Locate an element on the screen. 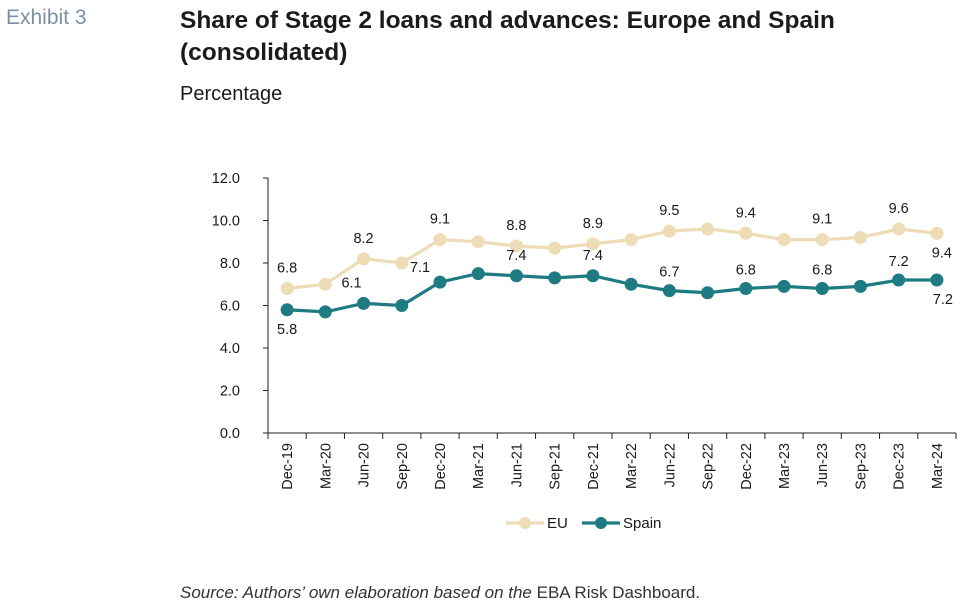 This screenshot has height=612, width=969. x-tick-label: Dec-19 is located at coordinates (288, 466).